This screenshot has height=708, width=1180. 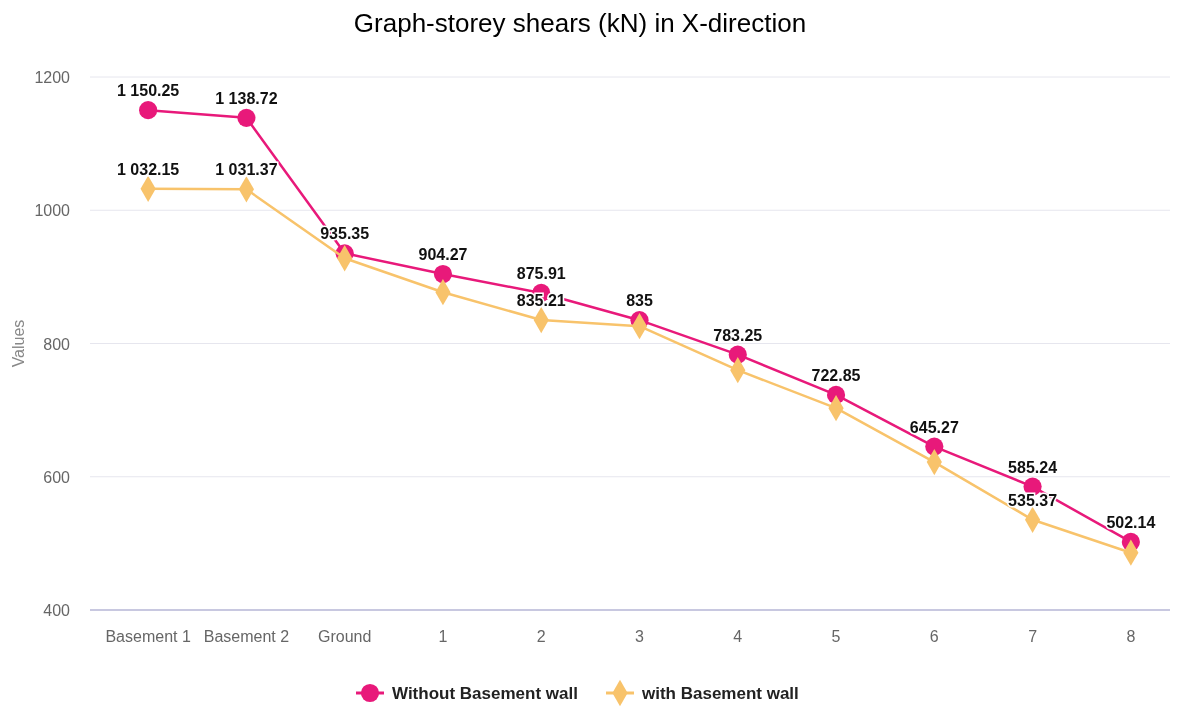 I want to click on legend-label: with Basement wall, so click(x=720, y=693).